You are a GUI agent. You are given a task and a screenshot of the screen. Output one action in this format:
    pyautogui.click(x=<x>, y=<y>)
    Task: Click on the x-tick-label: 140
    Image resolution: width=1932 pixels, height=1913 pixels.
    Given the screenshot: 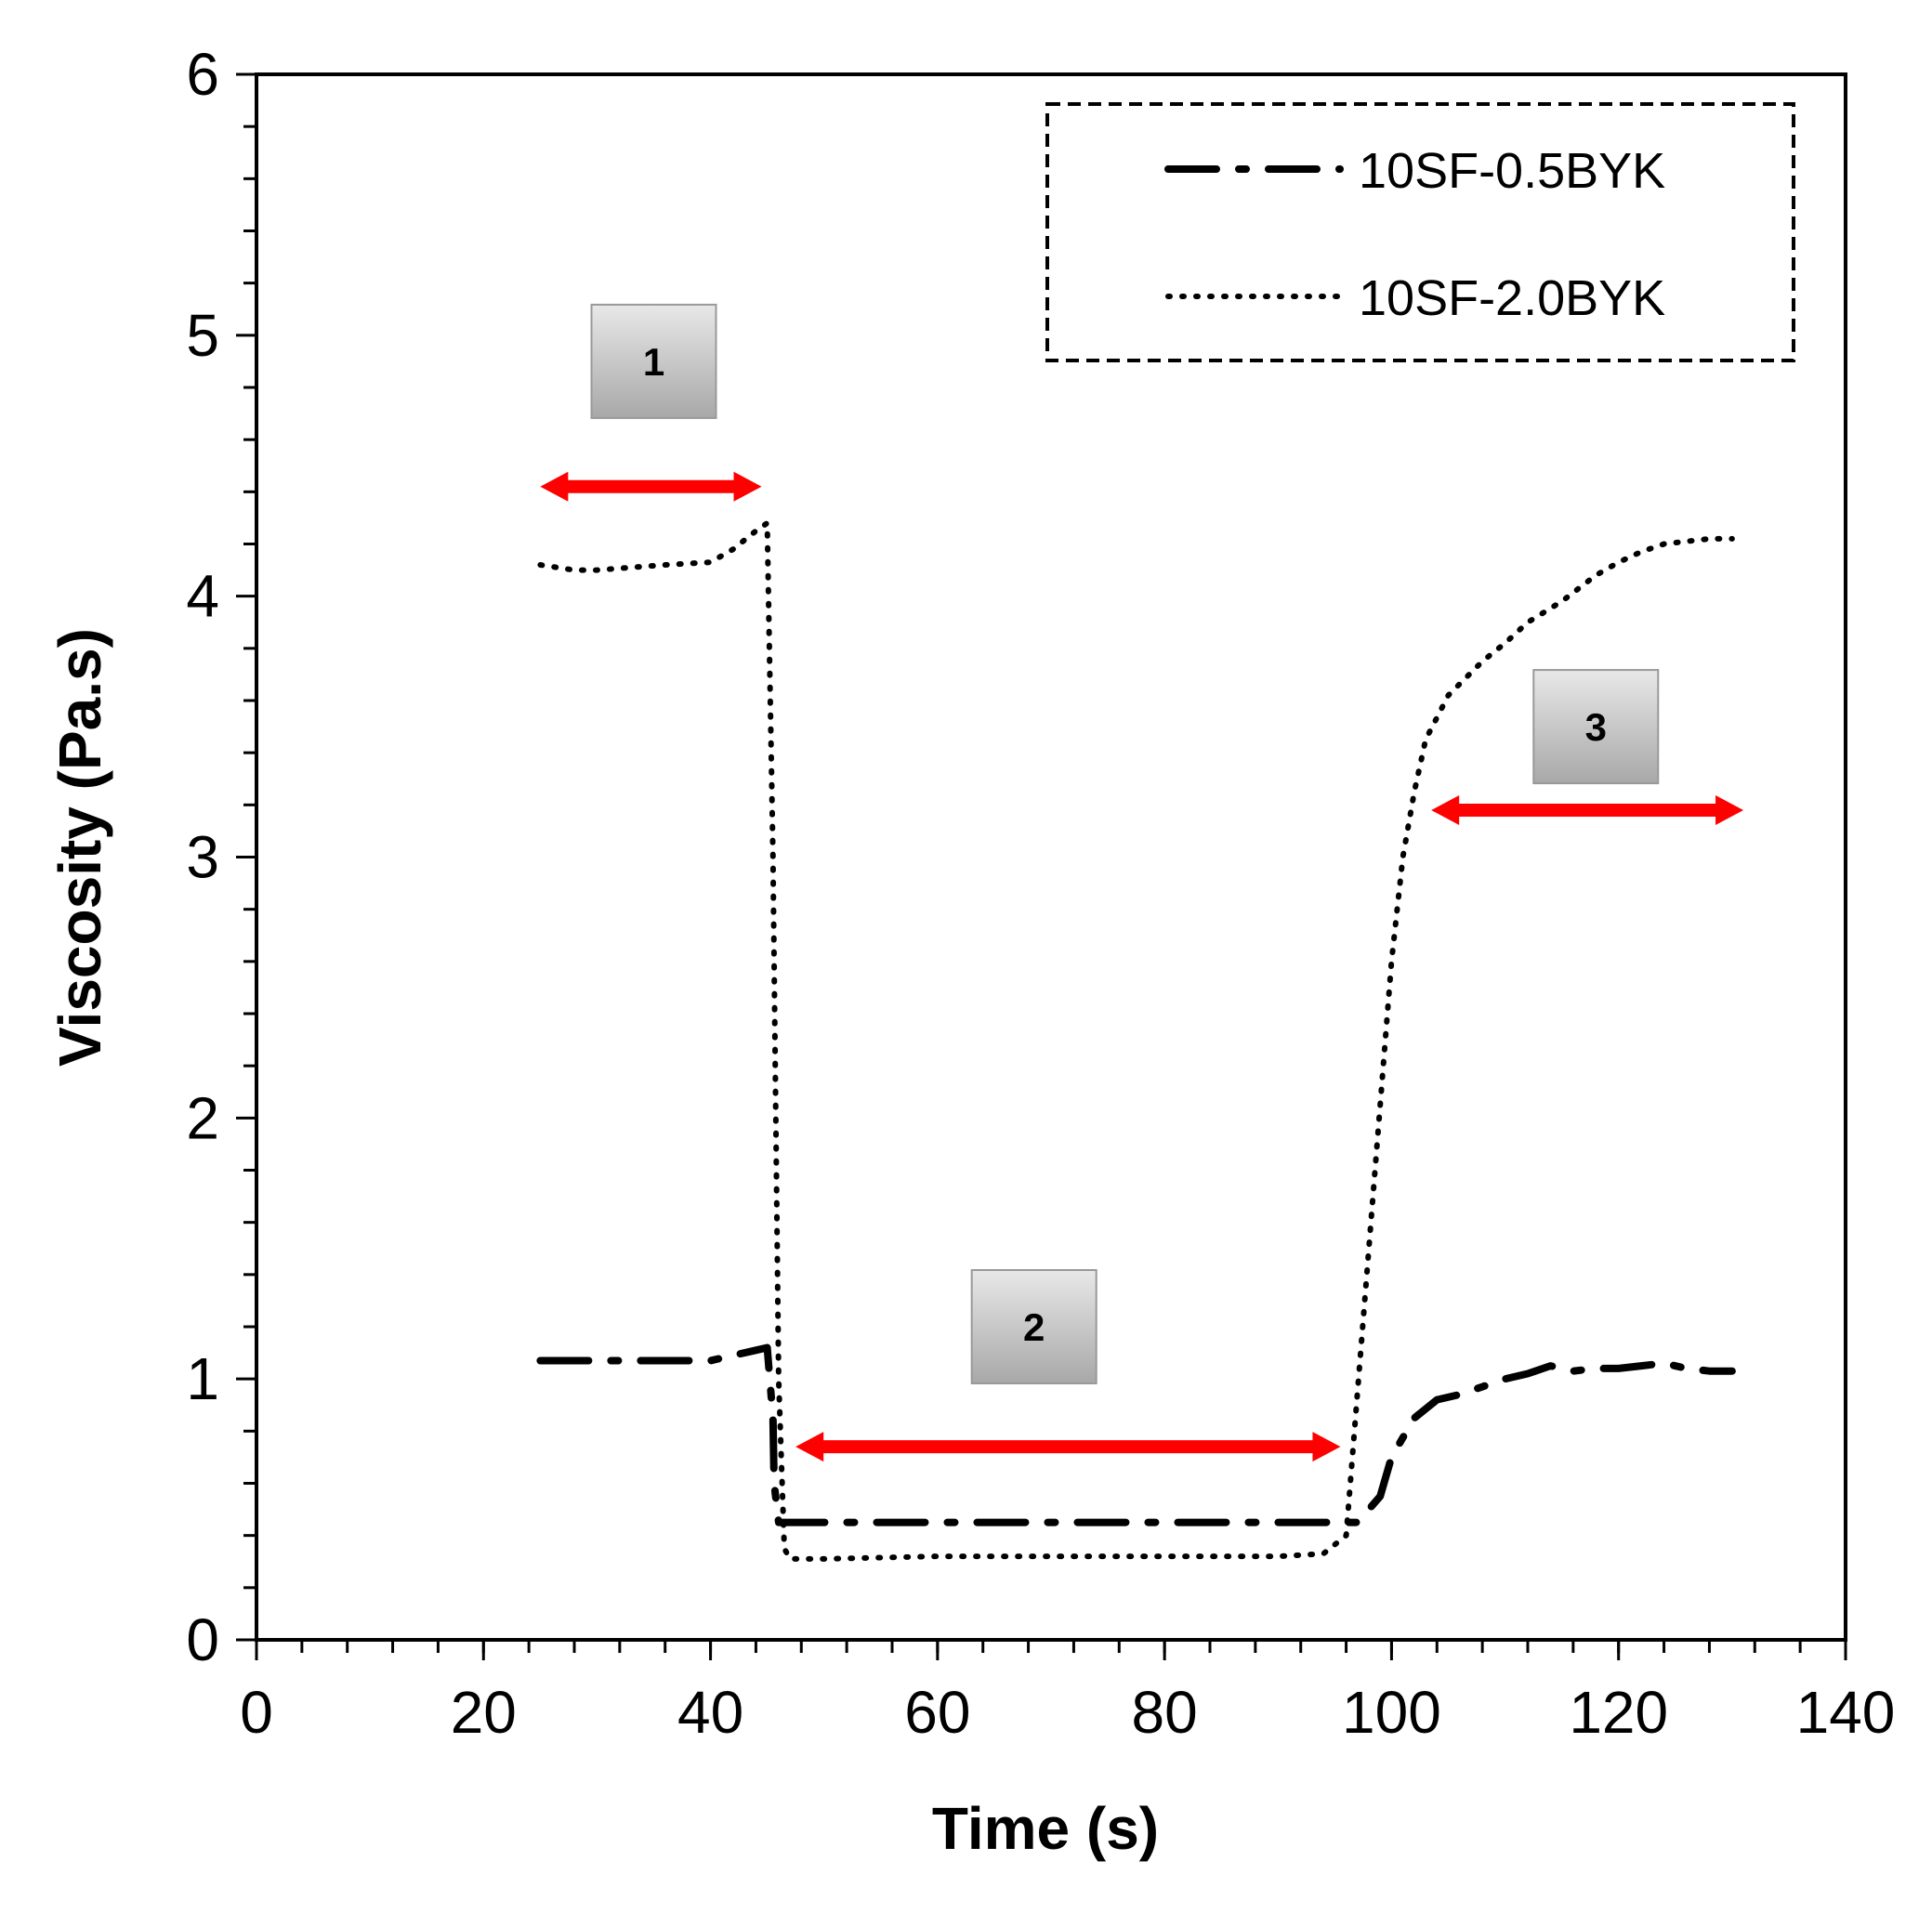 What is the action you would take?
    pyautogui.click(x=1846, y=1712)
    